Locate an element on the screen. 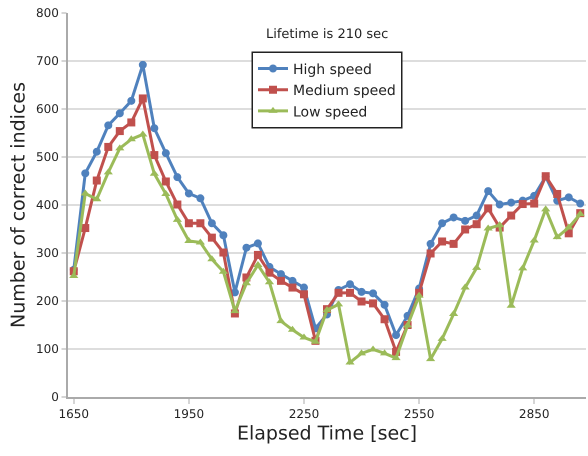  x-tick-label: 1950 is located at coordinates (189, 414).